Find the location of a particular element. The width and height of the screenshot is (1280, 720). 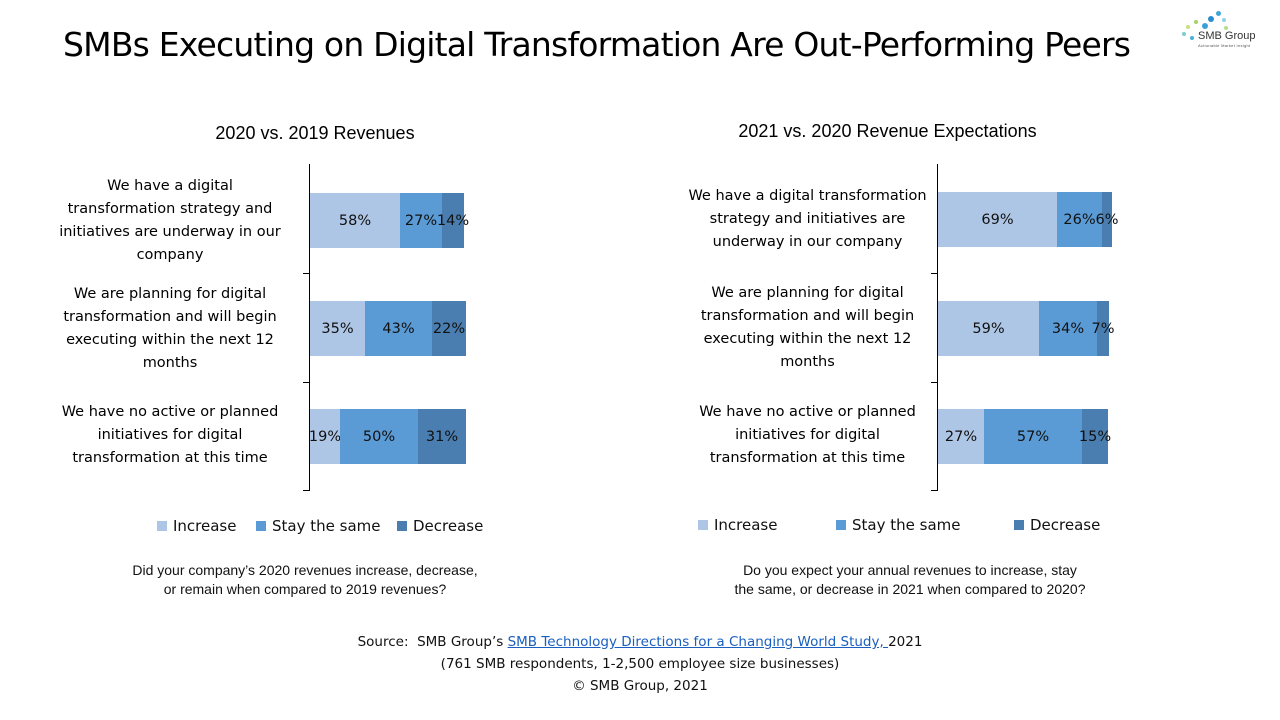

left-bar-increase: 19% is located at coordinates (325, 436).